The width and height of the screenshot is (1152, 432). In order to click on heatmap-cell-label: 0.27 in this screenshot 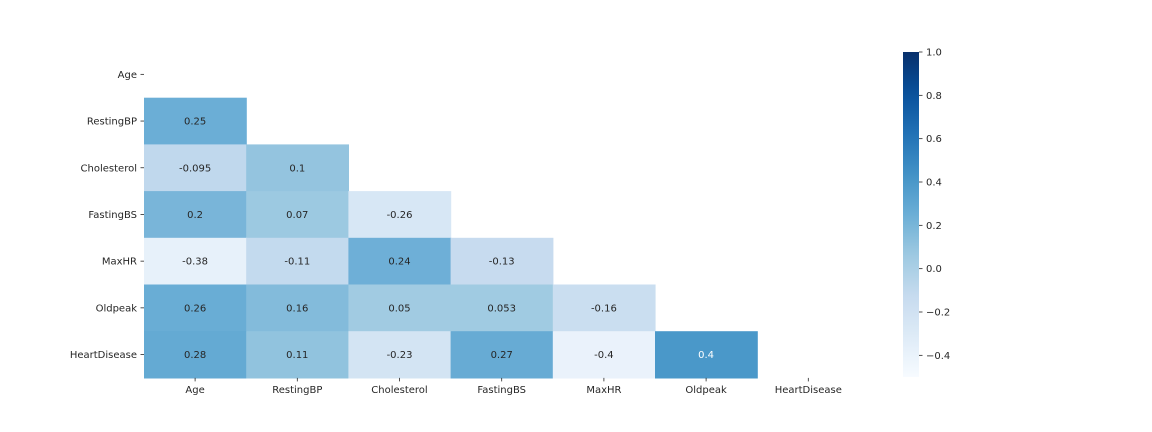, I will do `click(502, 355)`.